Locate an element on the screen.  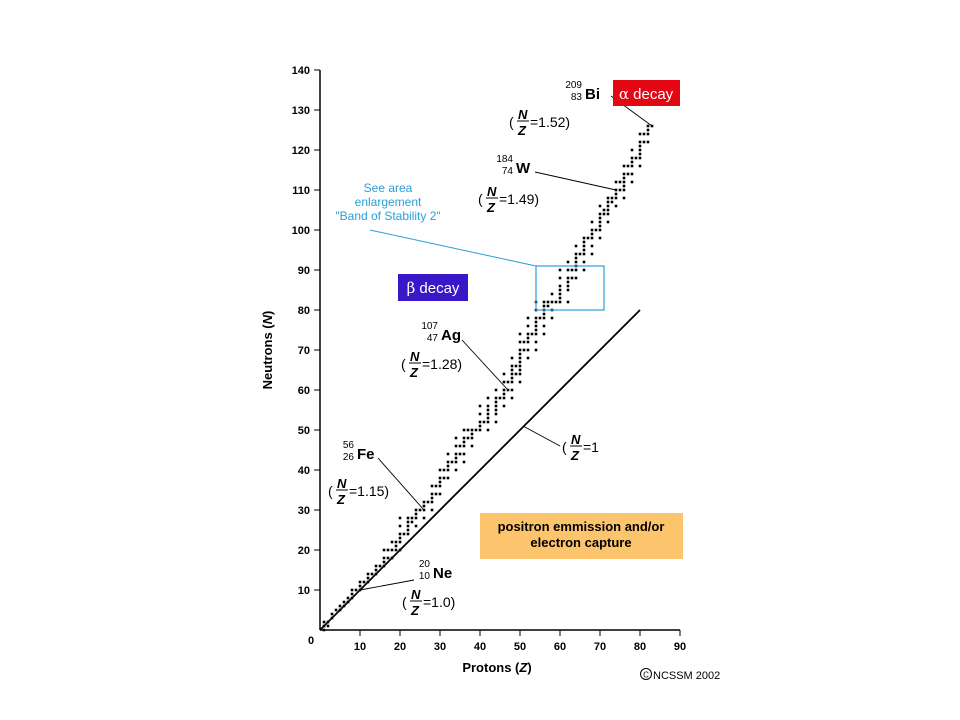
atomic-number: 26 is located at coordinates (349, 457).